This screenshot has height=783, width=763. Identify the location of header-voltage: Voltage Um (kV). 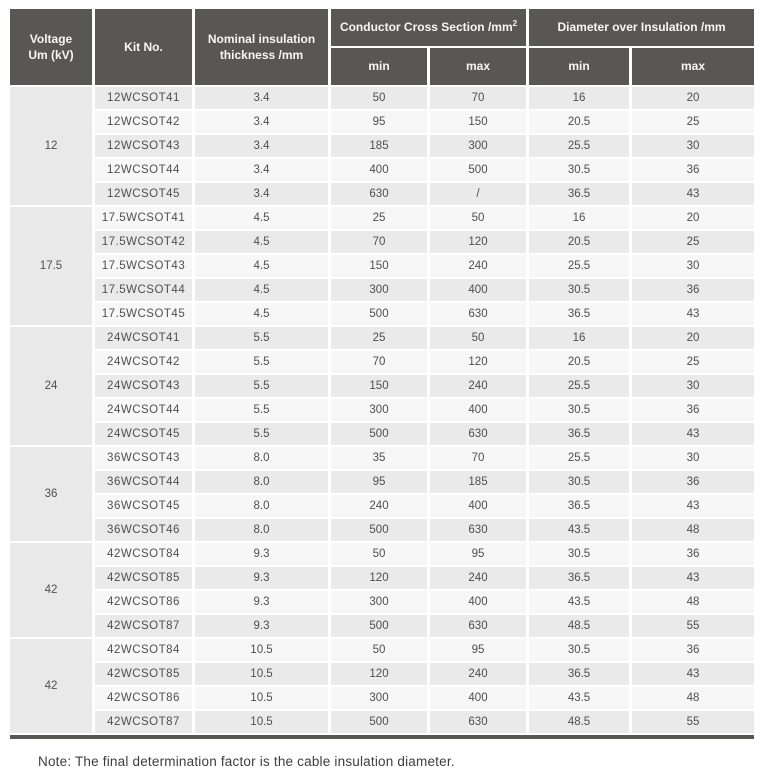
(51, 47).